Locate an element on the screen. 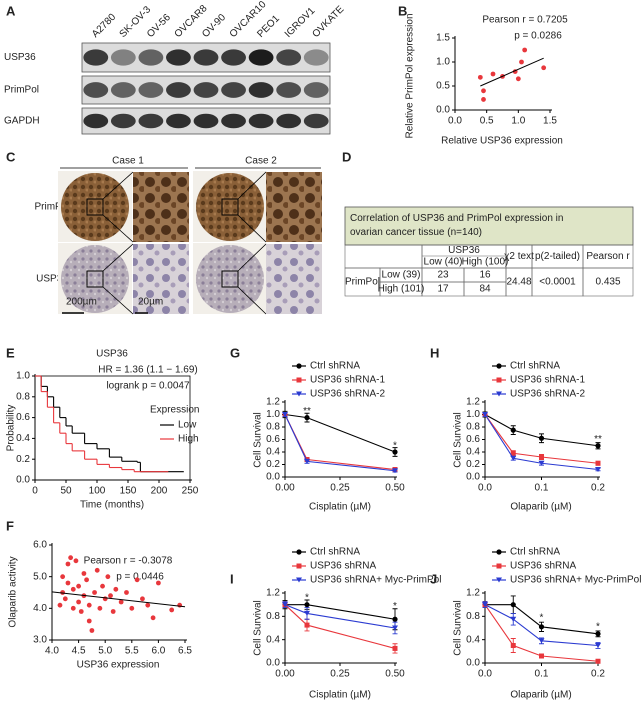  y-tick-label: 1.0 is located at coordinates (273, 414).